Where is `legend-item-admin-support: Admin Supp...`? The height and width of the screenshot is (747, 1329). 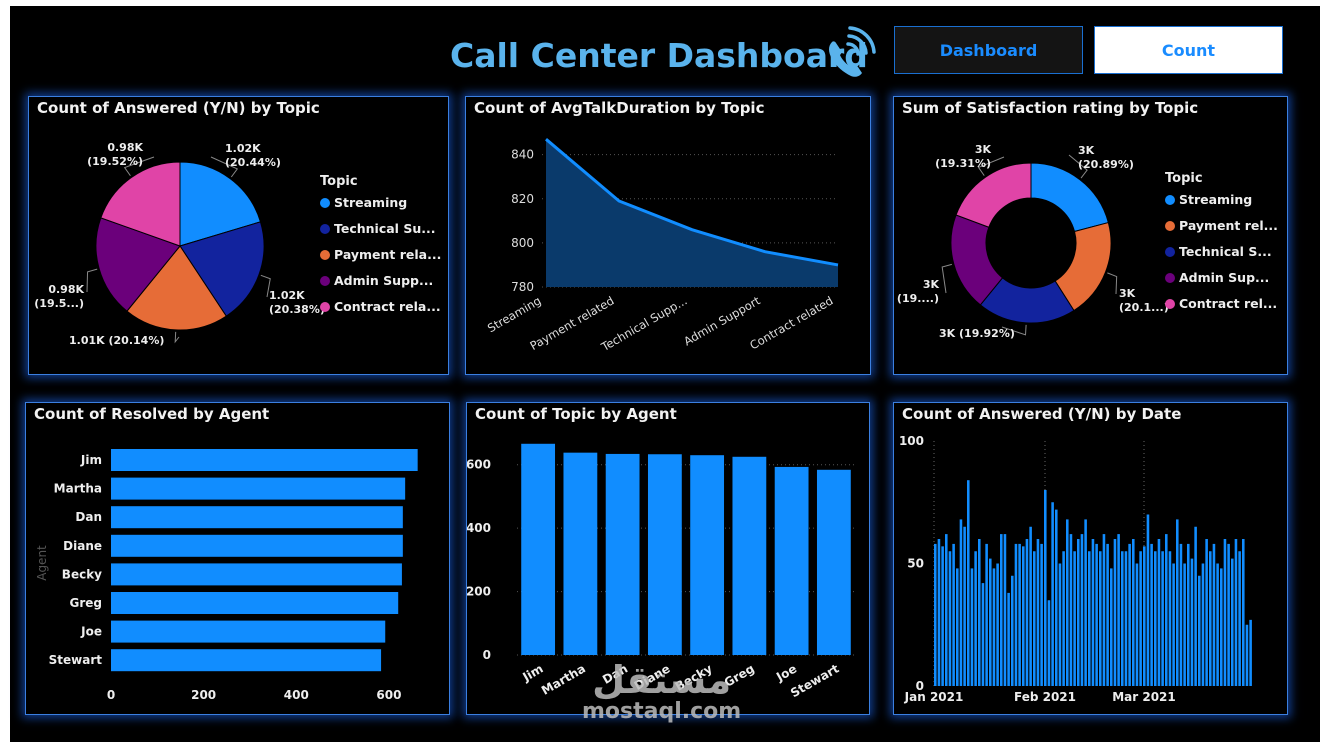
legend-item-admin-support: Admin Supp... is located at coordinates (383, 280).